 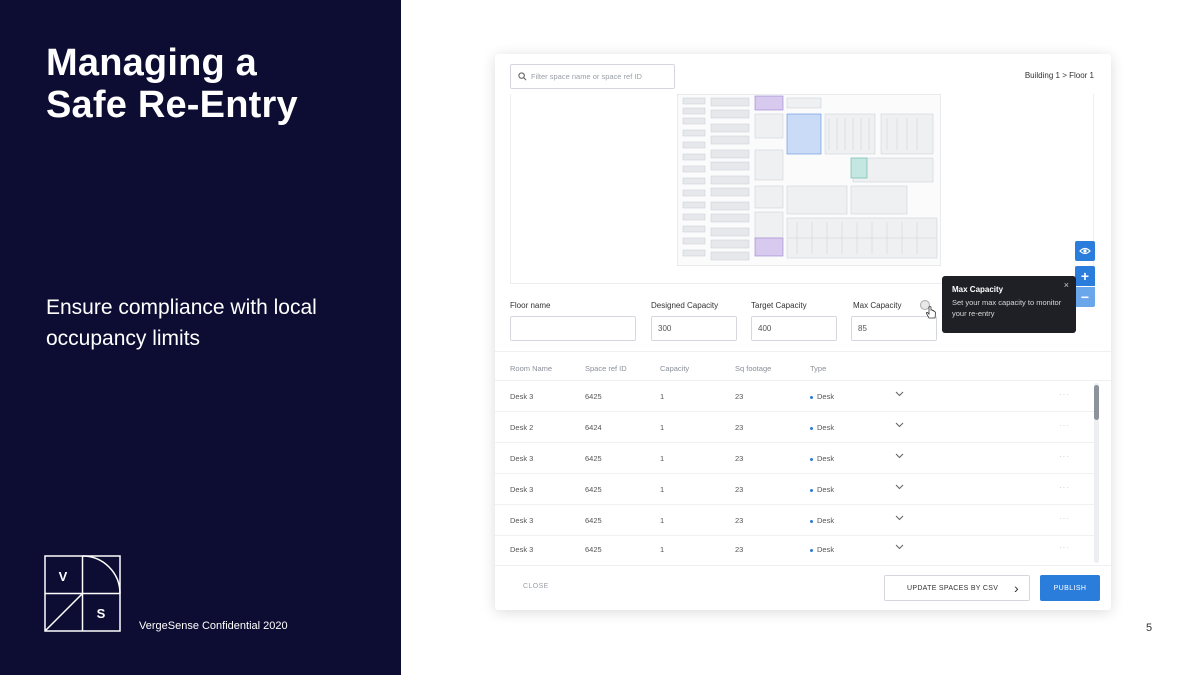 What do you see at coordinates (172, 84) in the screenshot?
I see `slide-title: Managing a Safe Re-Entry` at bounding box center [172, 84].